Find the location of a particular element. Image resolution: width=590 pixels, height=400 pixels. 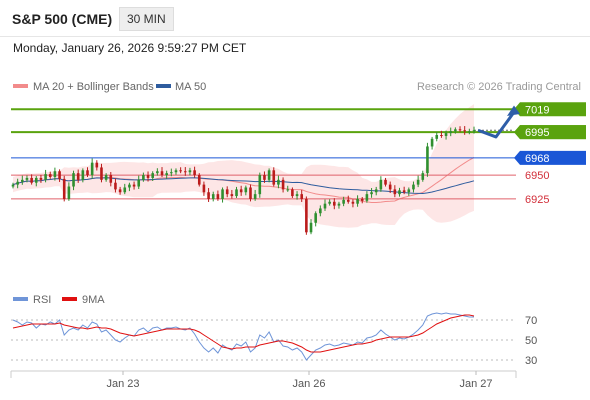

ma20-legend-label: MA 20 + Bollinger Bands is located at coordinates (93, 87).